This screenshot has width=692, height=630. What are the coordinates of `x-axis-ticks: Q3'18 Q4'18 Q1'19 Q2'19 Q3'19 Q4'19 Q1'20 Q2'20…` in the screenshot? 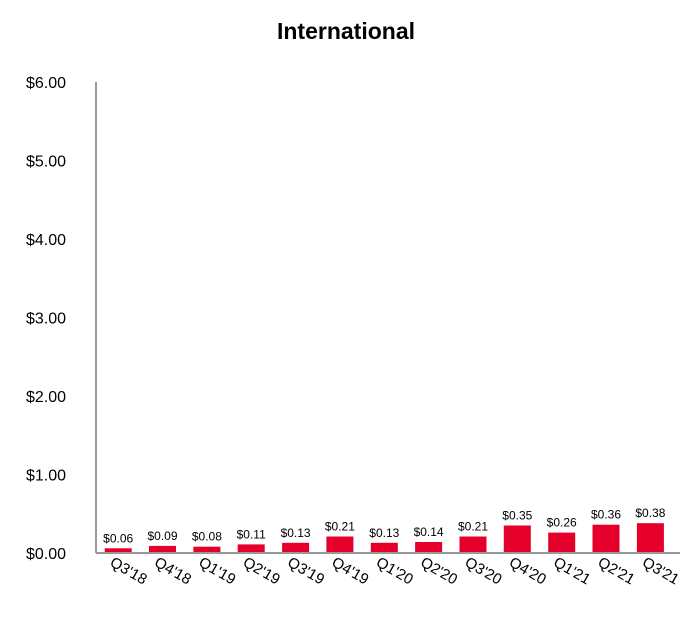 It's located at (394, 571).